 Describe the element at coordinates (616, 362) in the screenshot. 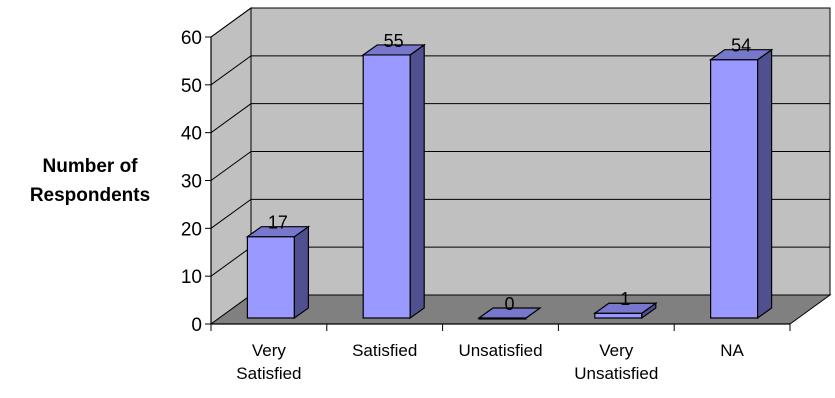

I see `x-category-label: Very Unsatisfied` at that location.